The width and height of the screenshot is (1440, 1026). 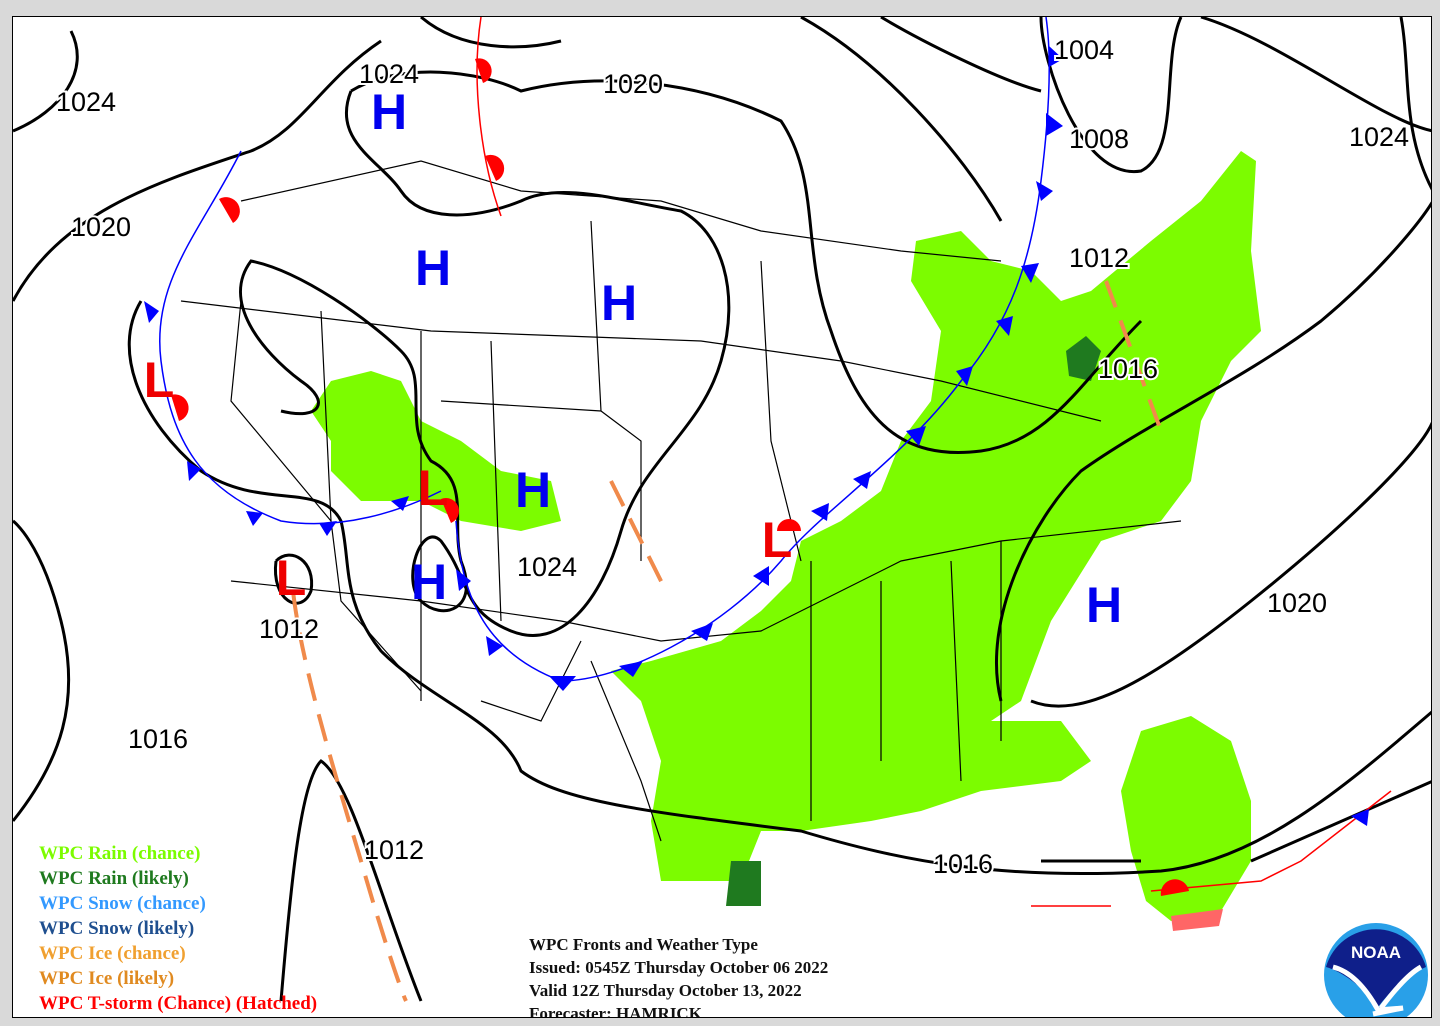 I want to click on legend-item: WPC Snow (chance), so click(x=122, y=903).